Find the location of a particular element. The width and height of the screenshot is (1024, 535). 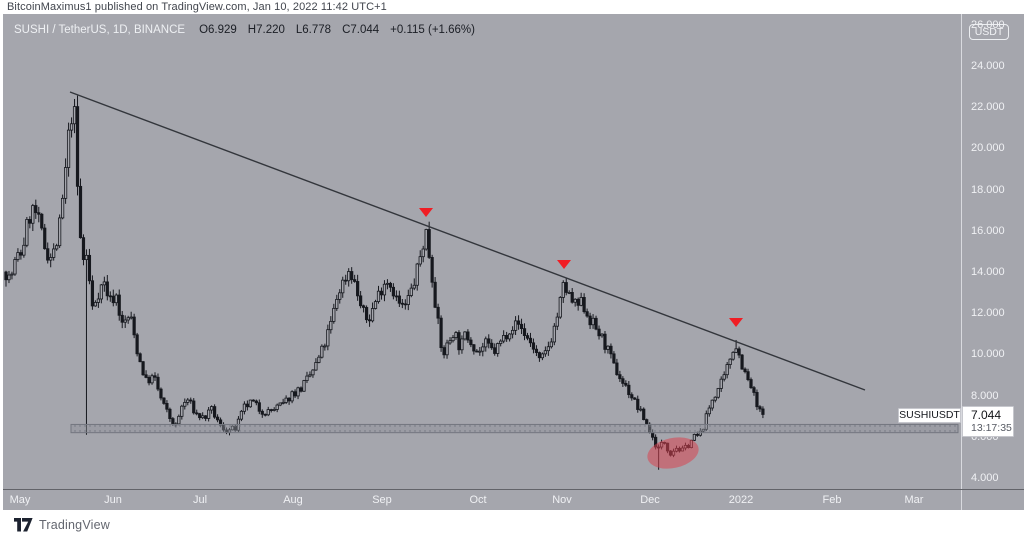

time-tick-label: Oct is located at coordinates (478, 500).